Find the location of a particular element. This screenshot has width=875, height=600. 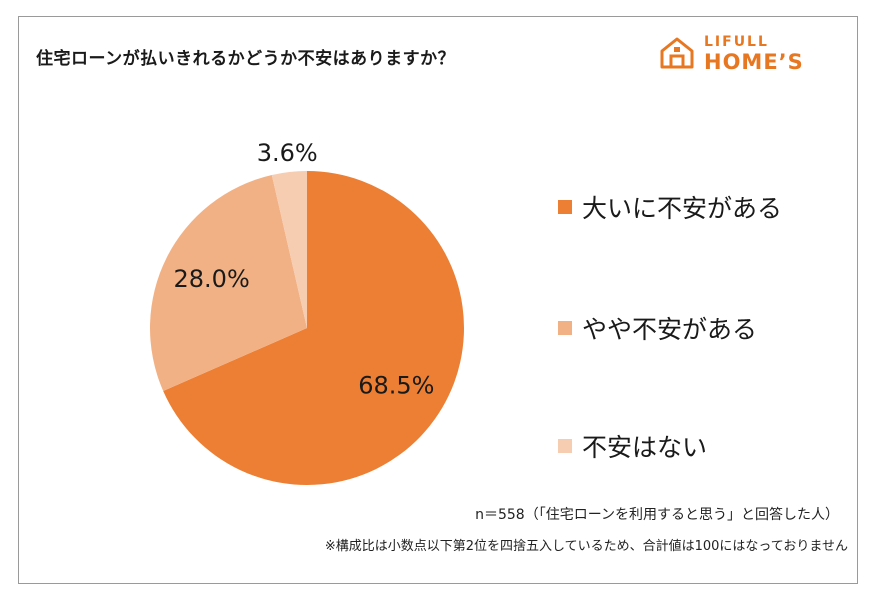

data-label-very-anxious: 68.5% is located at coordinates (396, 385).